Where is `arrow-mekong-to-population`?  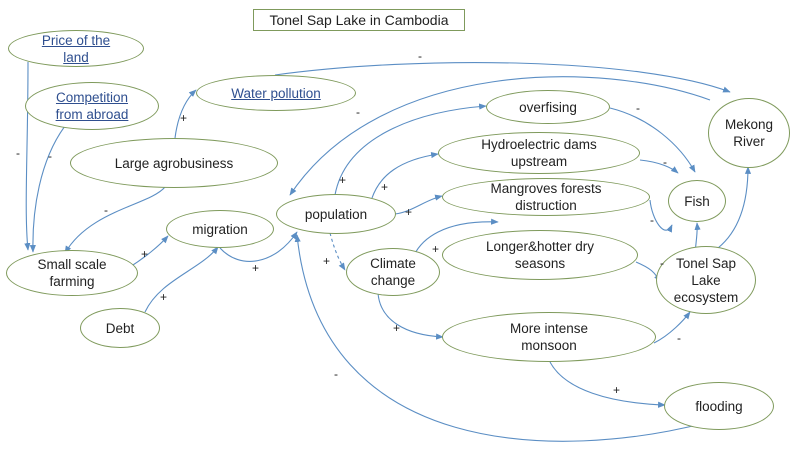
arrow-mekong-to-population is located at coordinates (500, 136).